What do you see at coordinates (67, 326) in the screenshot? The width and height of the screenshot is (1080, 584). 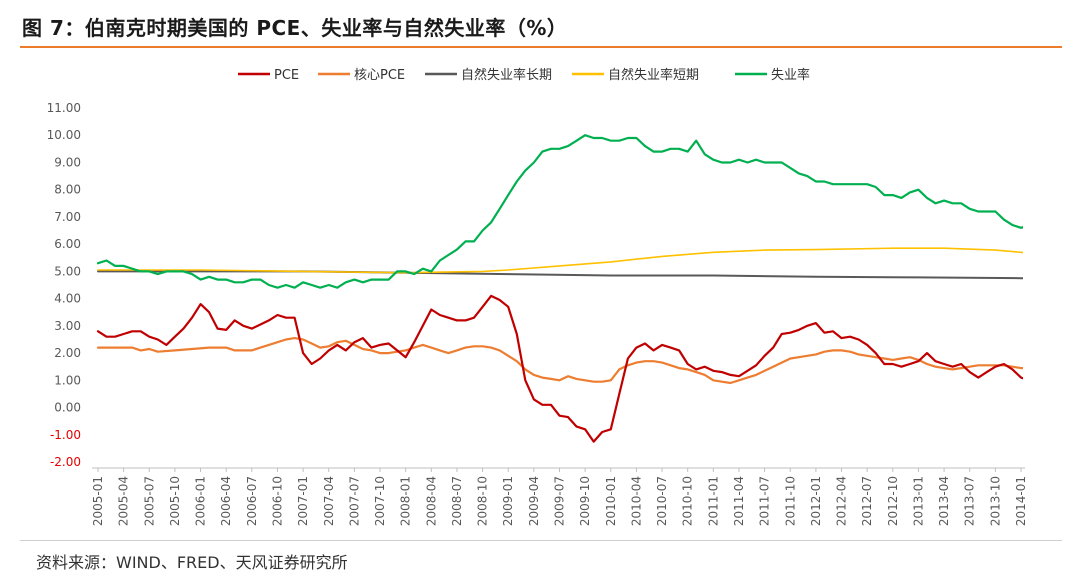 I see `y-tick-label: 3.00` at bounding box center [67, 326].